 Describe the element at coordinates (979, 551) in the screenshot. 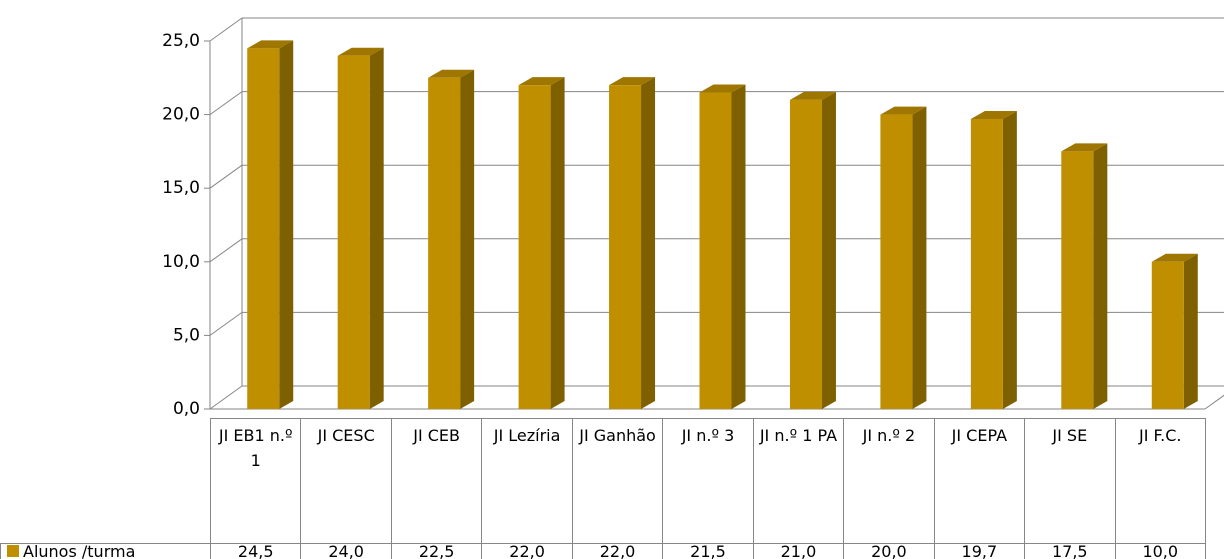

I see `data-label: 19,7` at that location.